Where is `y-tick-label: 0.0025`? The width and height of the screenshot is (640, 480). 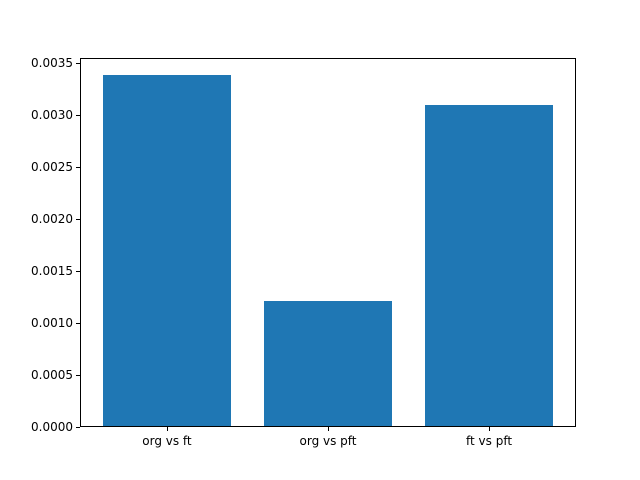
y-tick-label: 0.0025 is located at coordinates (52, 166).